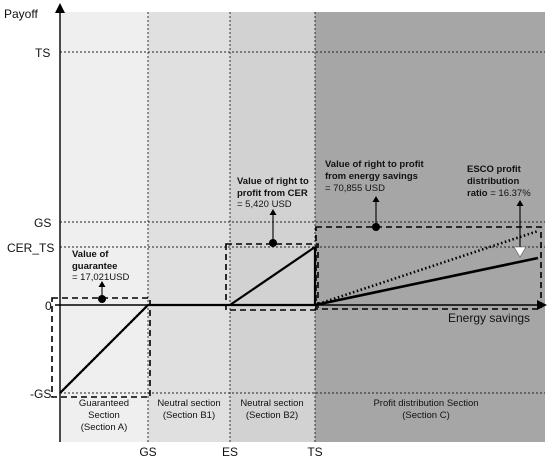 This screenshot has height=461, width=550. I want to click on section-a-label-3: (Section A), so click(104, 427).